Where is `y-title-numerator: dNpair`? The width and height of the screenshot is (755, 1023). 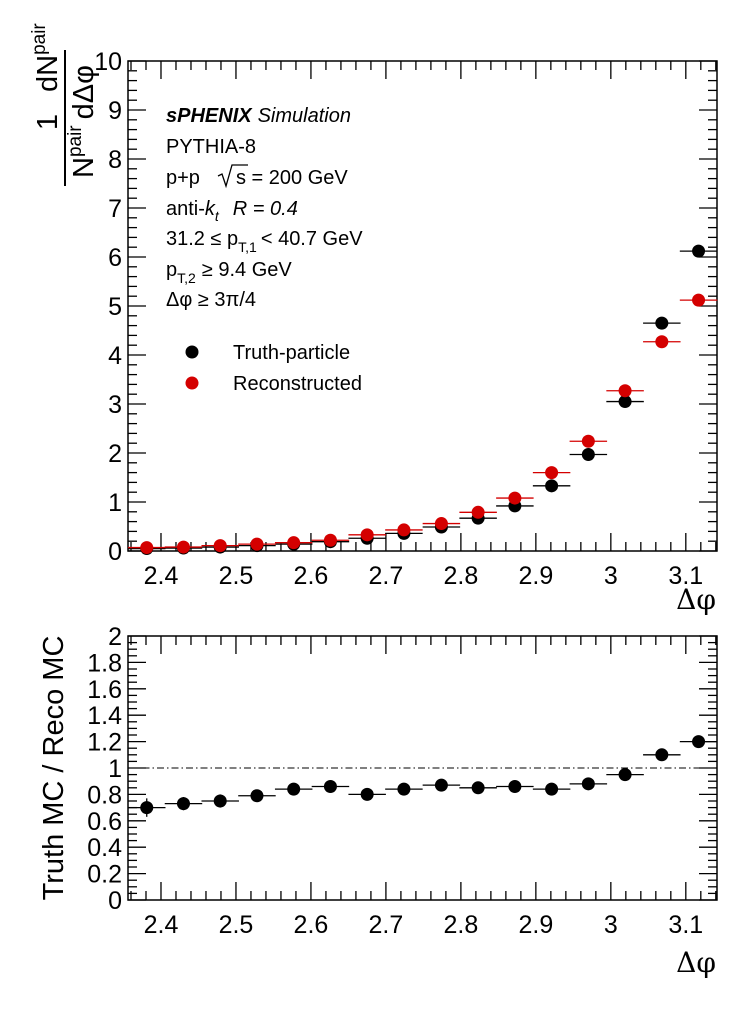 y-title-numerator: dNpair is located at coordinates (46, 57).